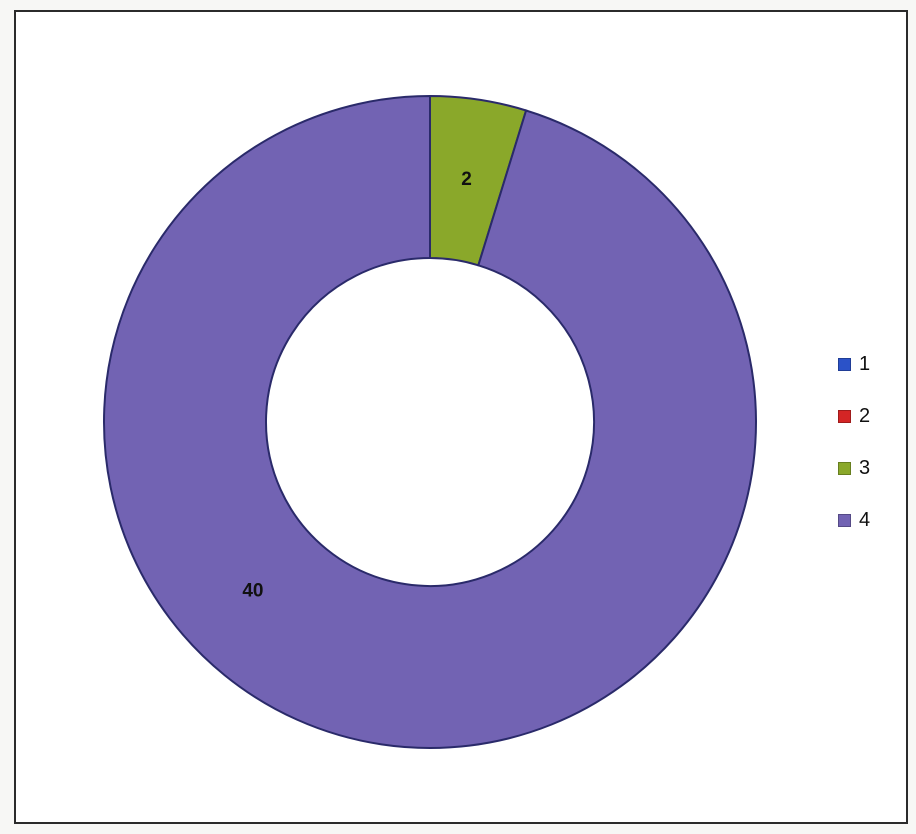  Describe the element at coordinates (873, 416) in the screenshot. I see `legend-item-2: 2` at that location.